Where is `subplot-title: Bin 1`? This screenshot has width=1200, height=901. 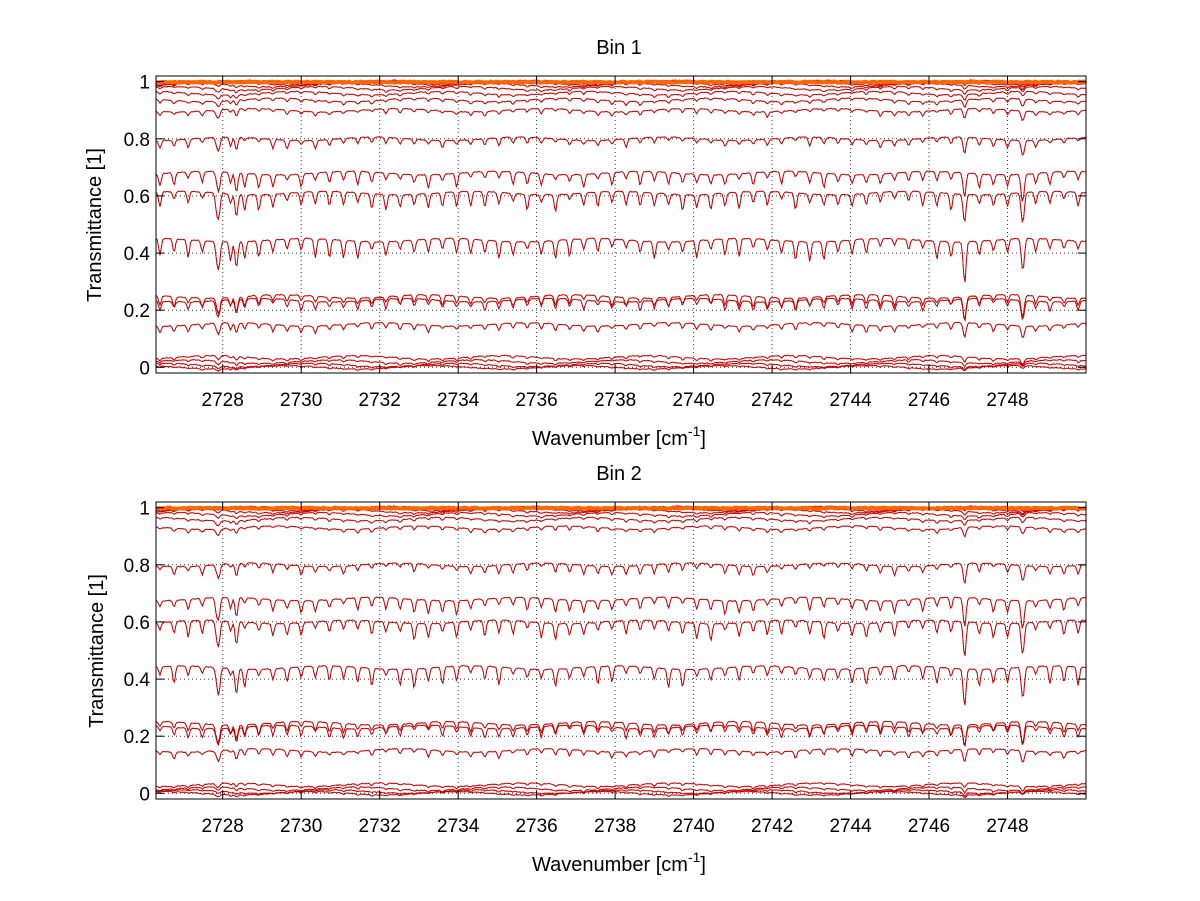 subplot-title: Bin 1 is located at coordinates (619, 48).